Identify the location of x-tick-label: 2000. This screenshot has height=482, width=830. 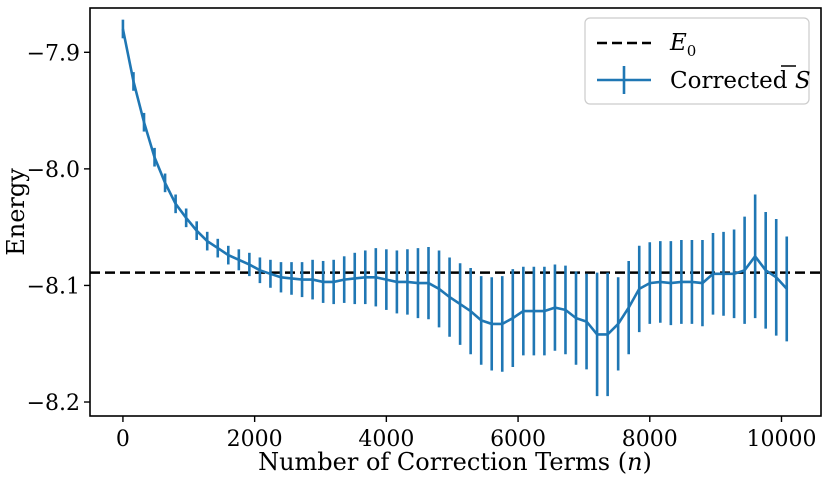
(255, 439).